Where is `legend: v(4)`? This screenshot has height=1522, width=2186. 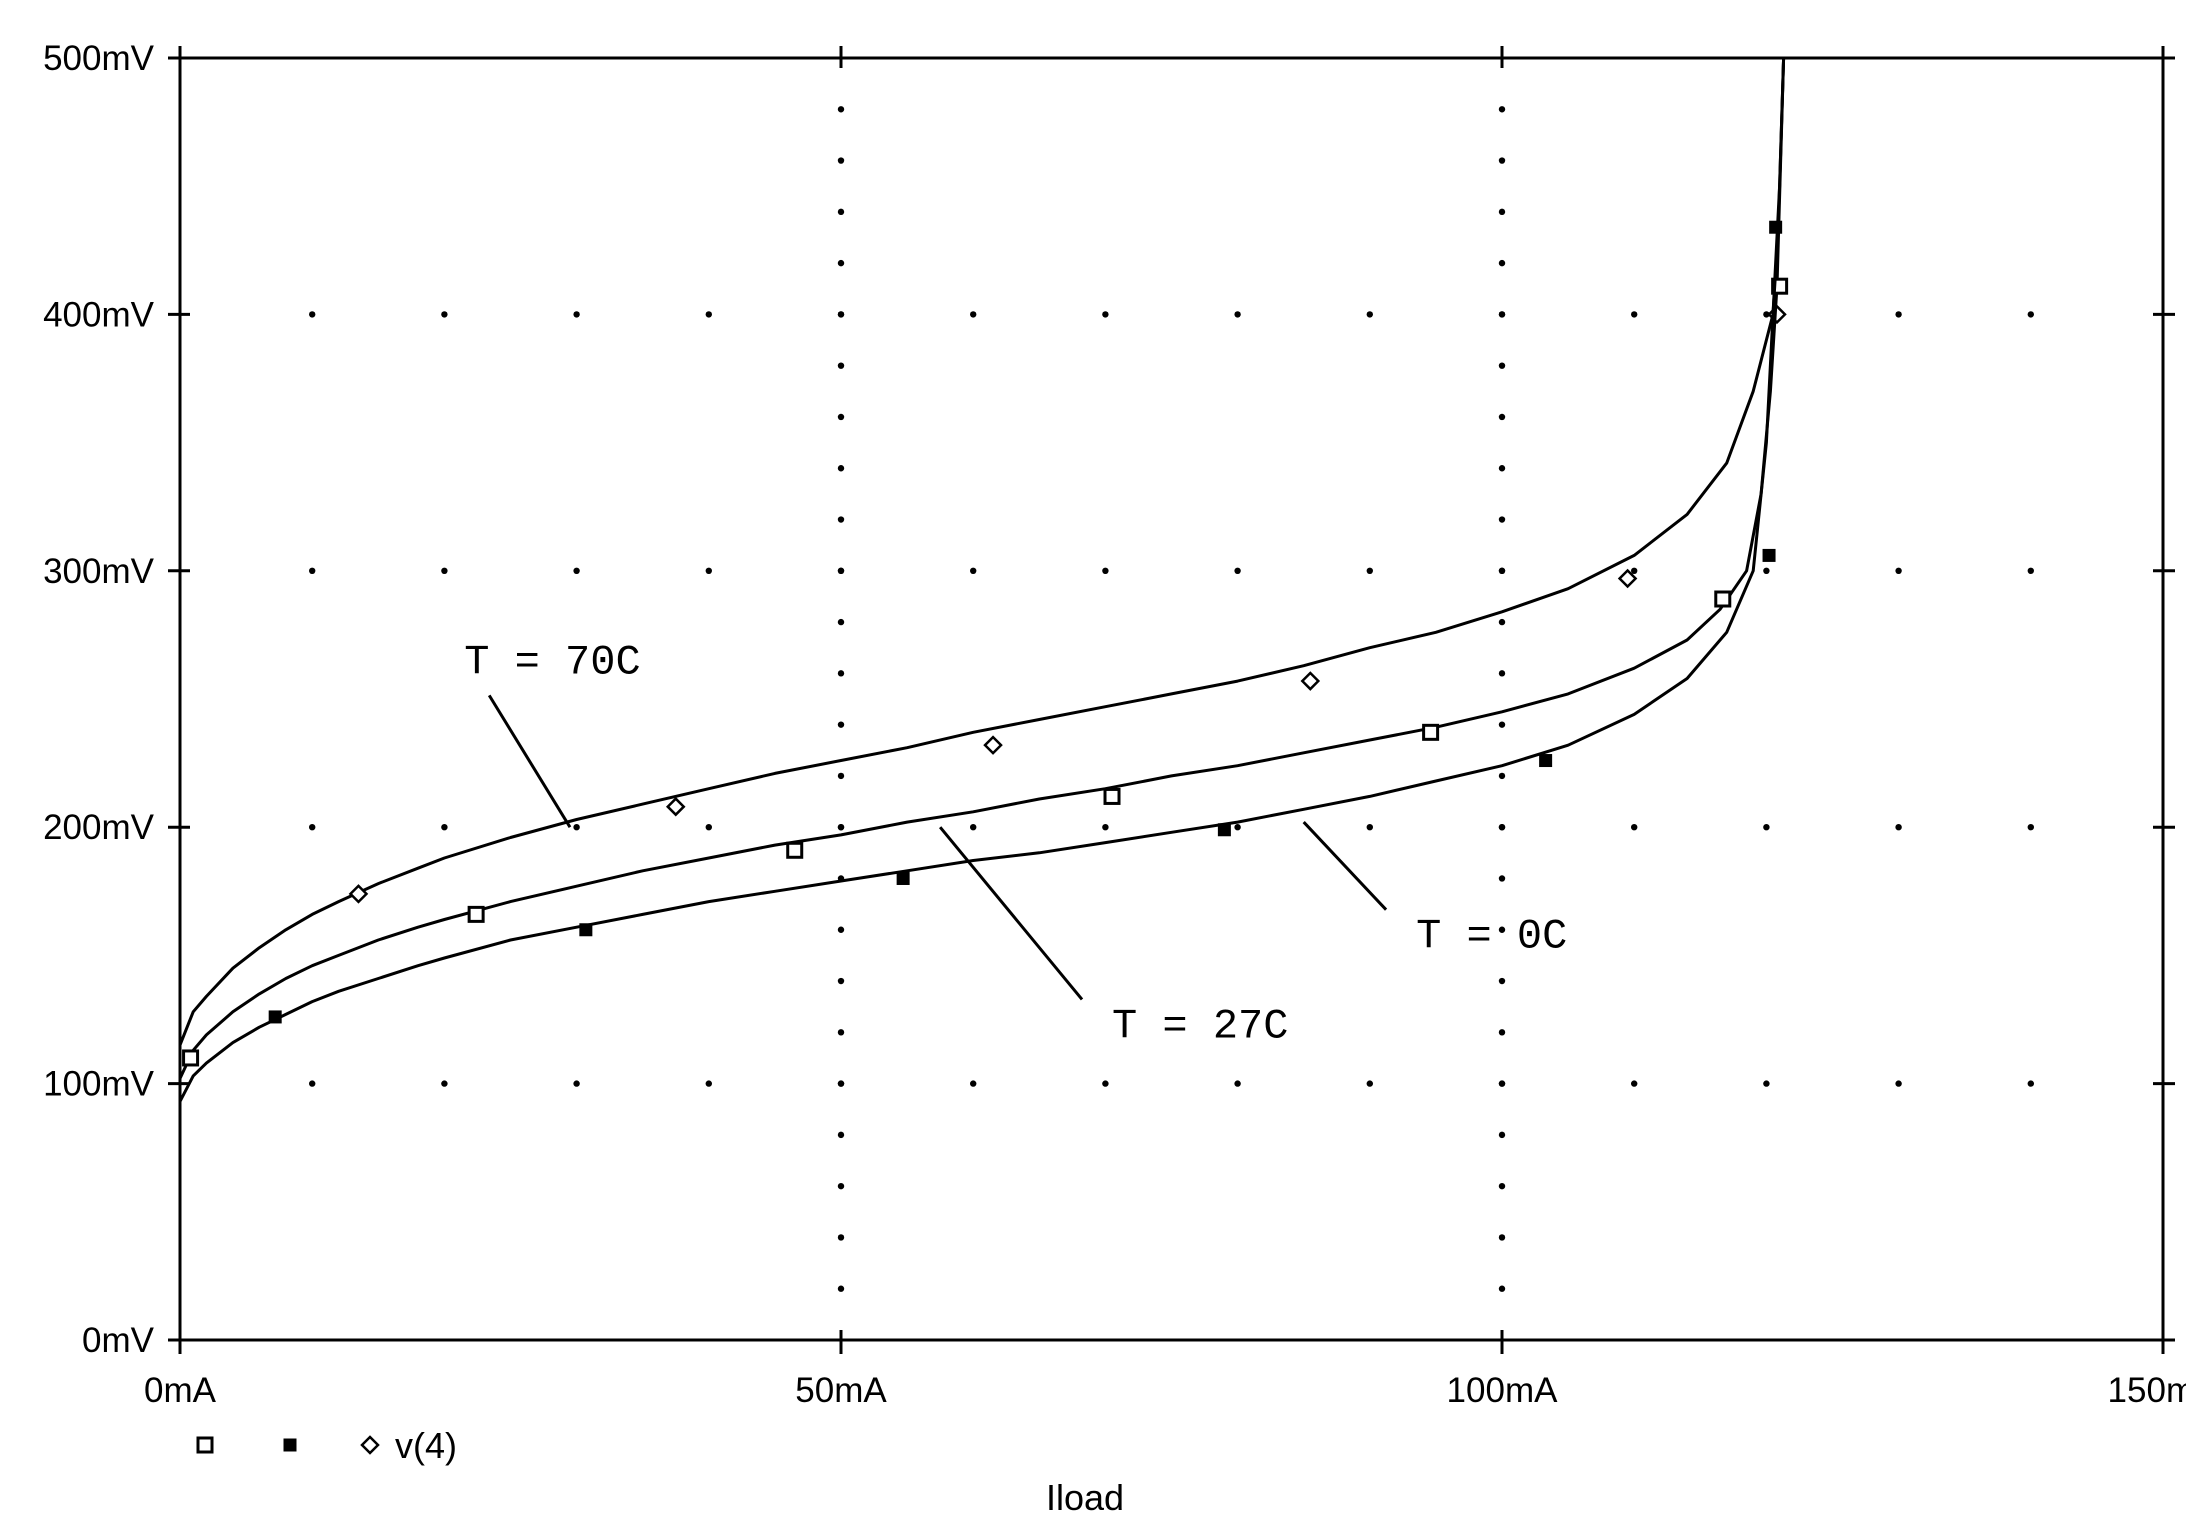
legend: v(4) is located at coordinates (326, 1445).